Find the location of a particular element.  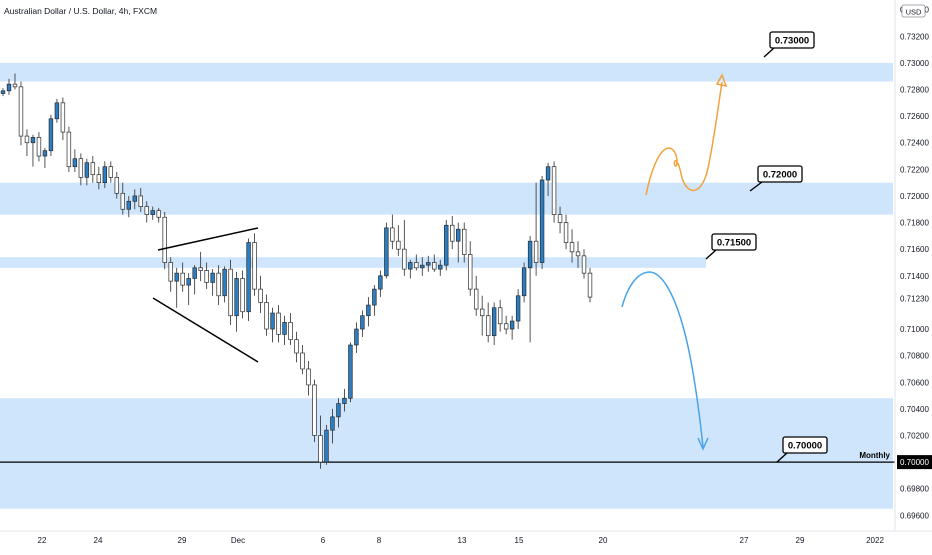

price-tick-label: 0.72400 is located at coordinates (914, 143).